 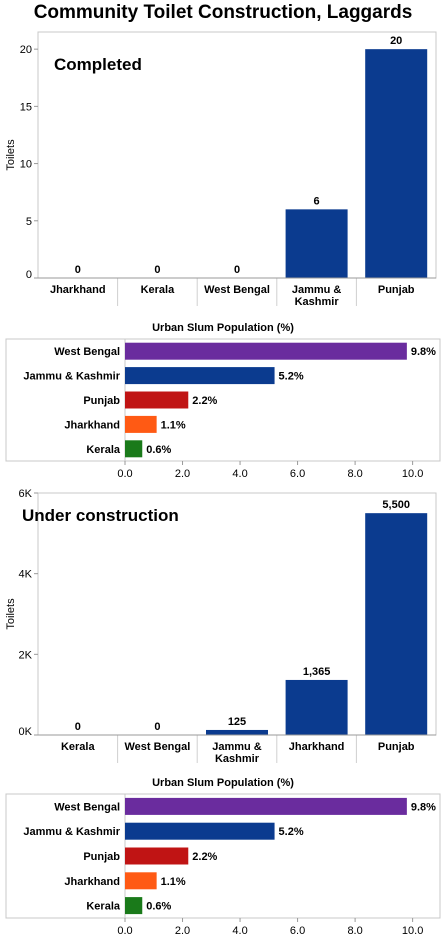 I want to click on page-title: Community Toilet Construction, Laggards, so click(x=223, y=12).